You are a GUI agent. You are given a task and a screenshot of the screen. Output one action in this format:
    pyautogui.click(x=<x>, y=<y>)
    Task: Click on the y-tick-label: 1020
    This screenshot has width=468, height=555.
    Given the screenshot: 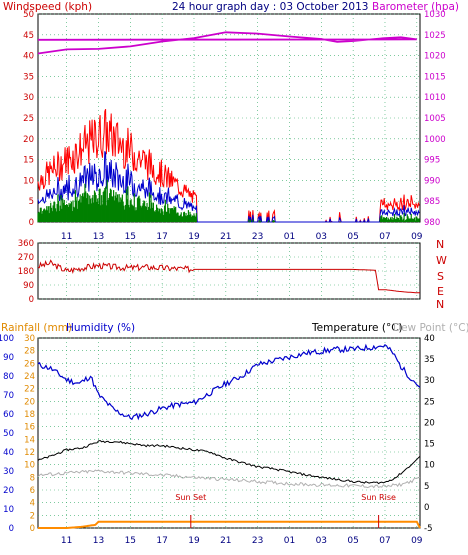 What is the action you would take?
    pyautogui.click(x=435, y=57)
    